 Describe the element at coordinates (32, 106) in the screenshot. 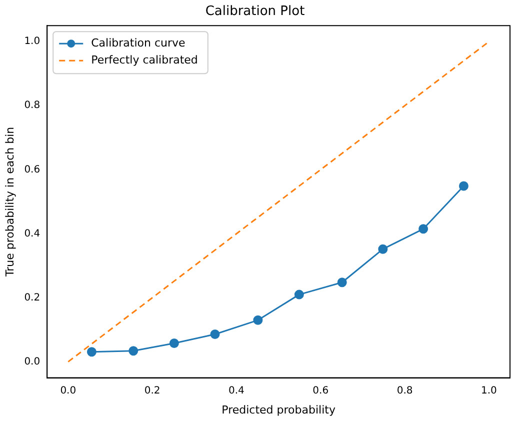

I see `y-tick-label: 0.8` at that location.